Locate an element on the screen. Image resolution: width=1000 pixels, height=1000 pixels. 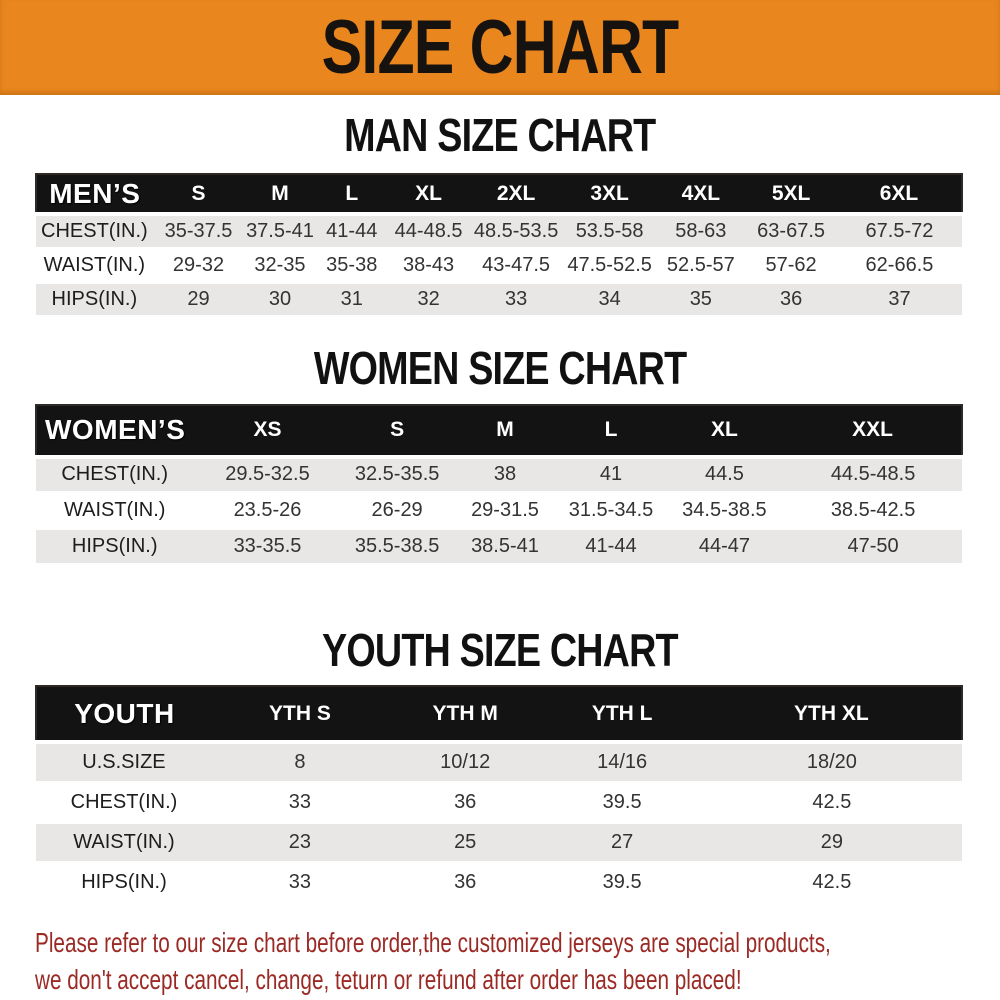
size-table-header-row: YOUTH YTH S YTH M YTH L YTH XL is located at coordinates (499, 714).